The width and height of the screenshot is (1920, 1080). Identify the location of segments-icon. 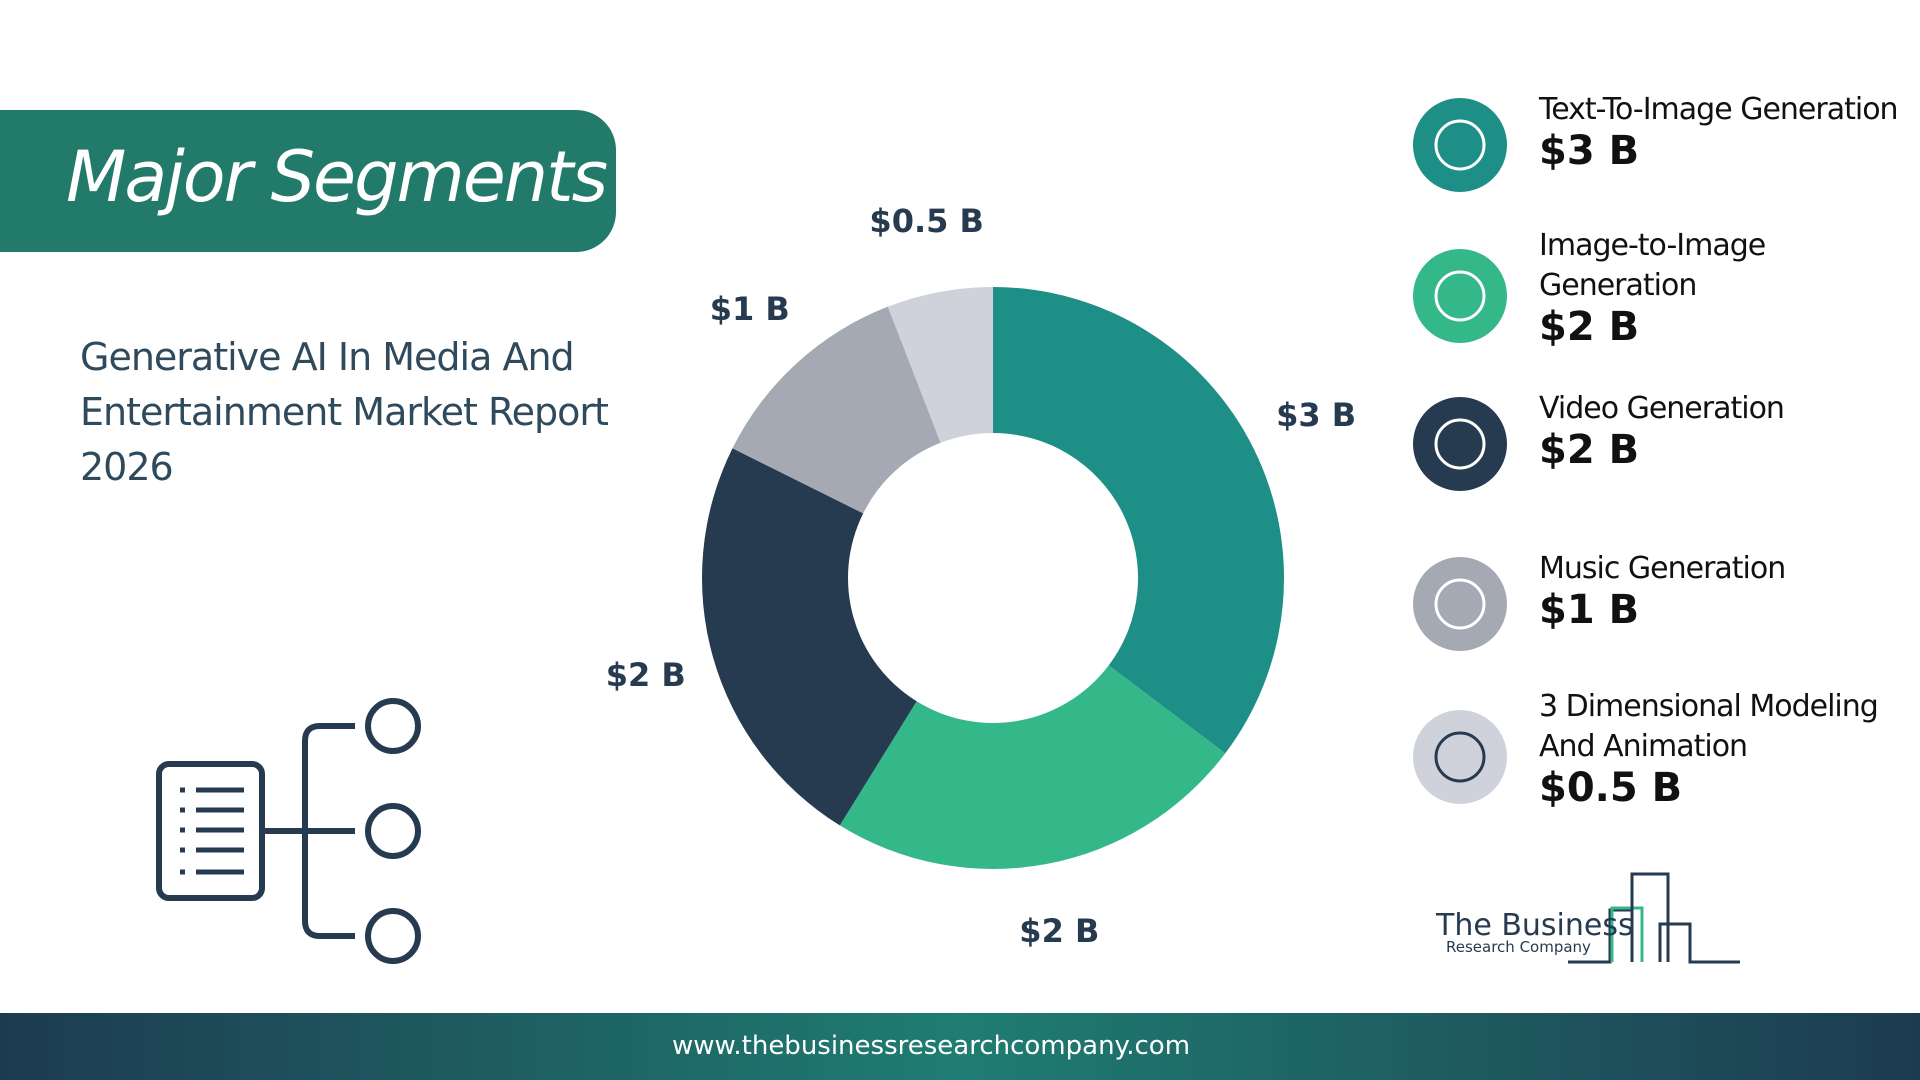
(288, 831).